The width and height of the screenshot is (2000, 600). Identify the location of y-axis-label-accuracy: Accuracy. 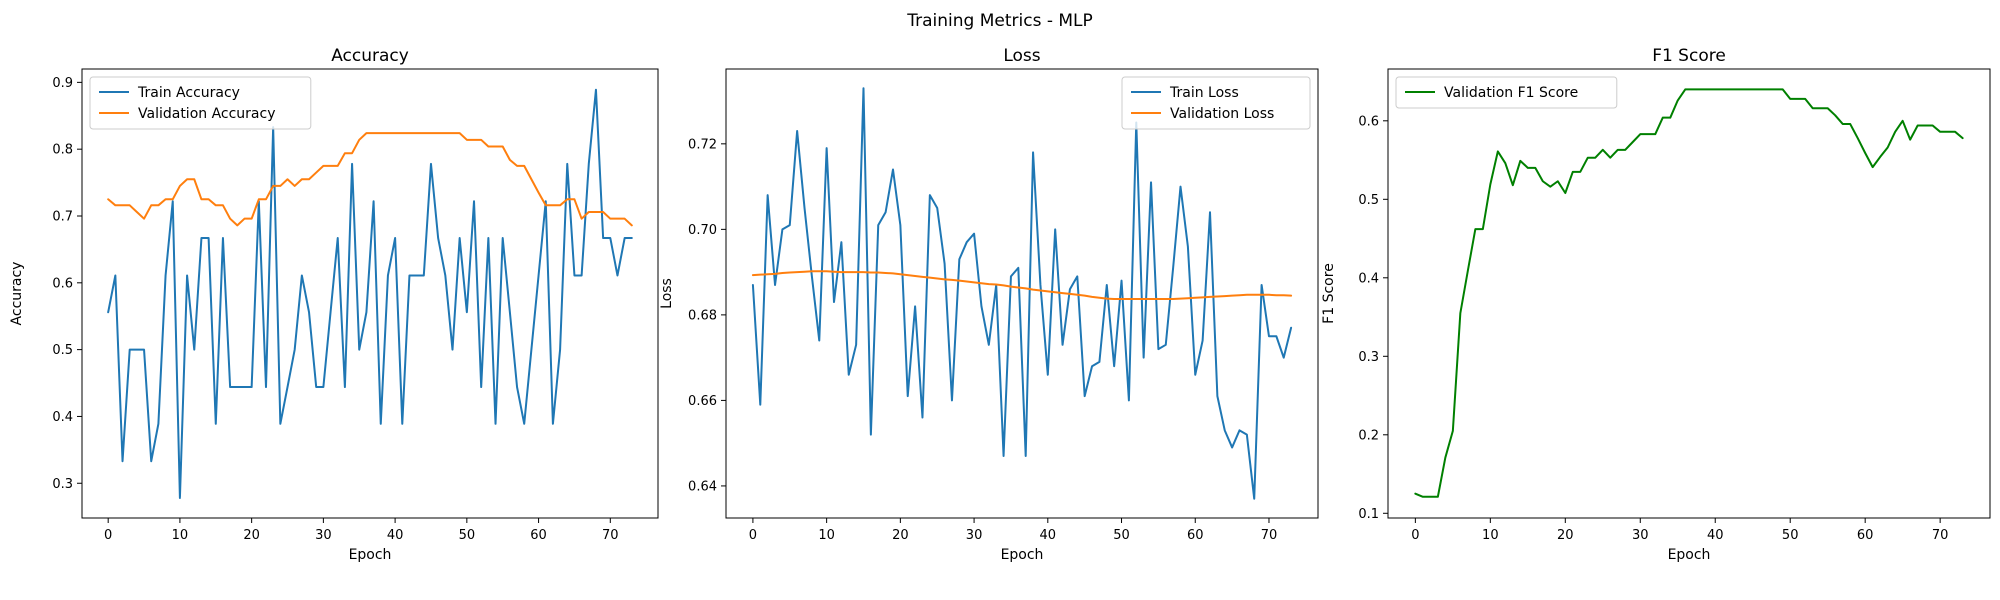
(17, 294).